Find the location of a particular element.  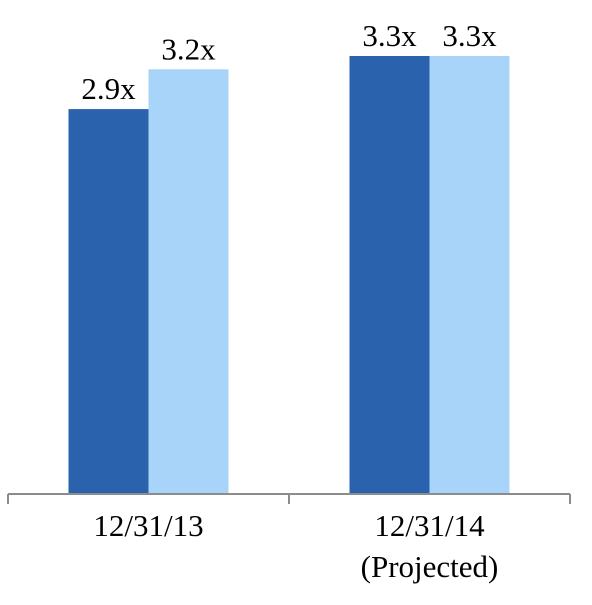

data-label-1-0: 3.3x is located at coordinates (389, 35).